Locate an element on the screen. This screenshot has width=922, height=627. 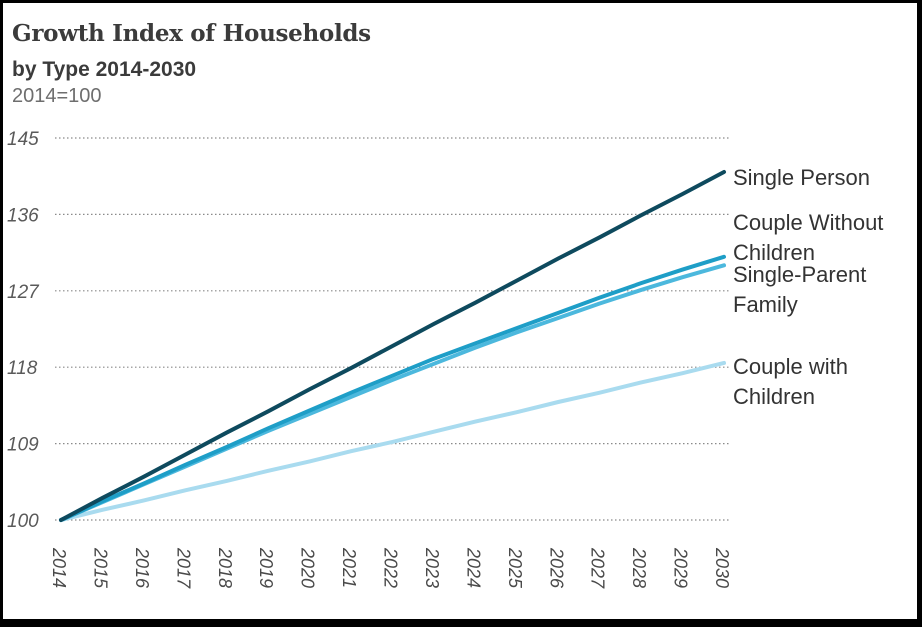
x-tick-label: 2030 is located at coordinates (722, 567).